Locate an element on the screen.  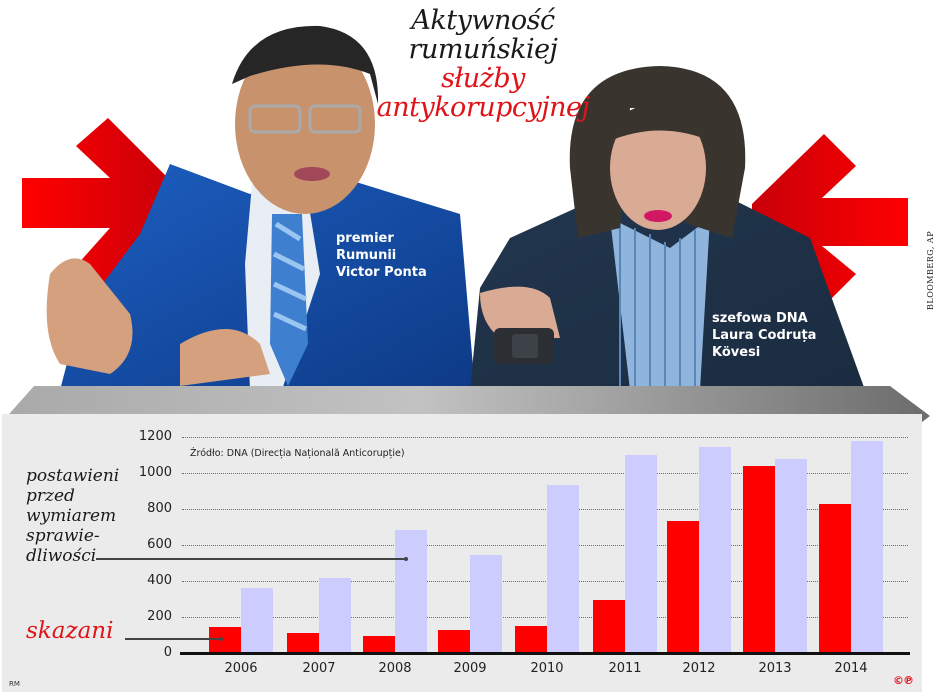
bar-postawieni-2008 is located at coordinates (411, 591).